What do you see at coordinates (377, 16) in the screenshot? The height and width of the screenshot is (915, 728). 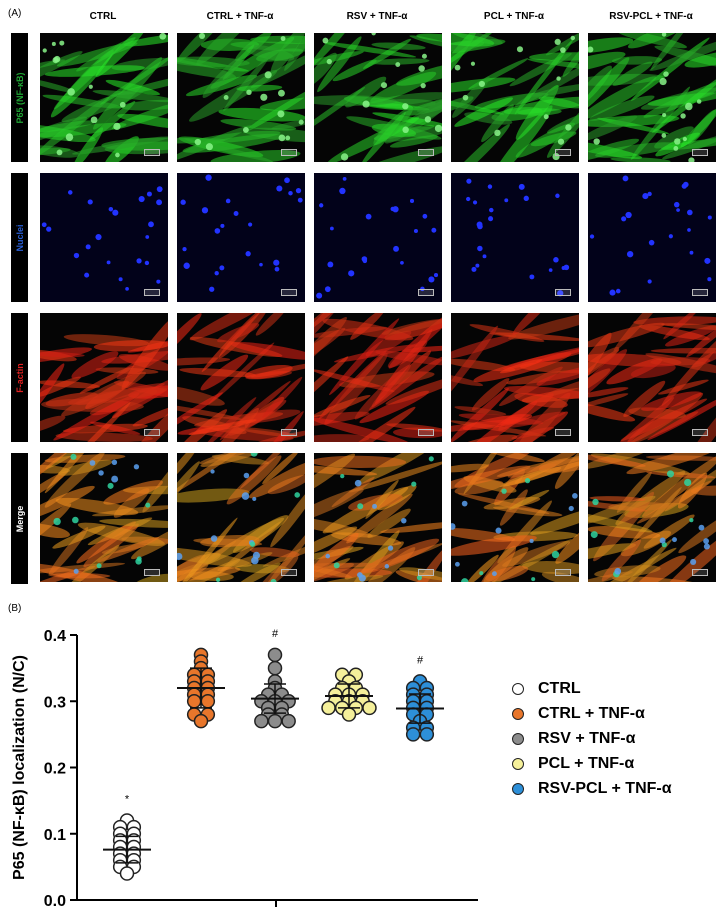 I see `column-header-rsv-tnf: RSV + TNF-α` at bounding box center [377, 16].